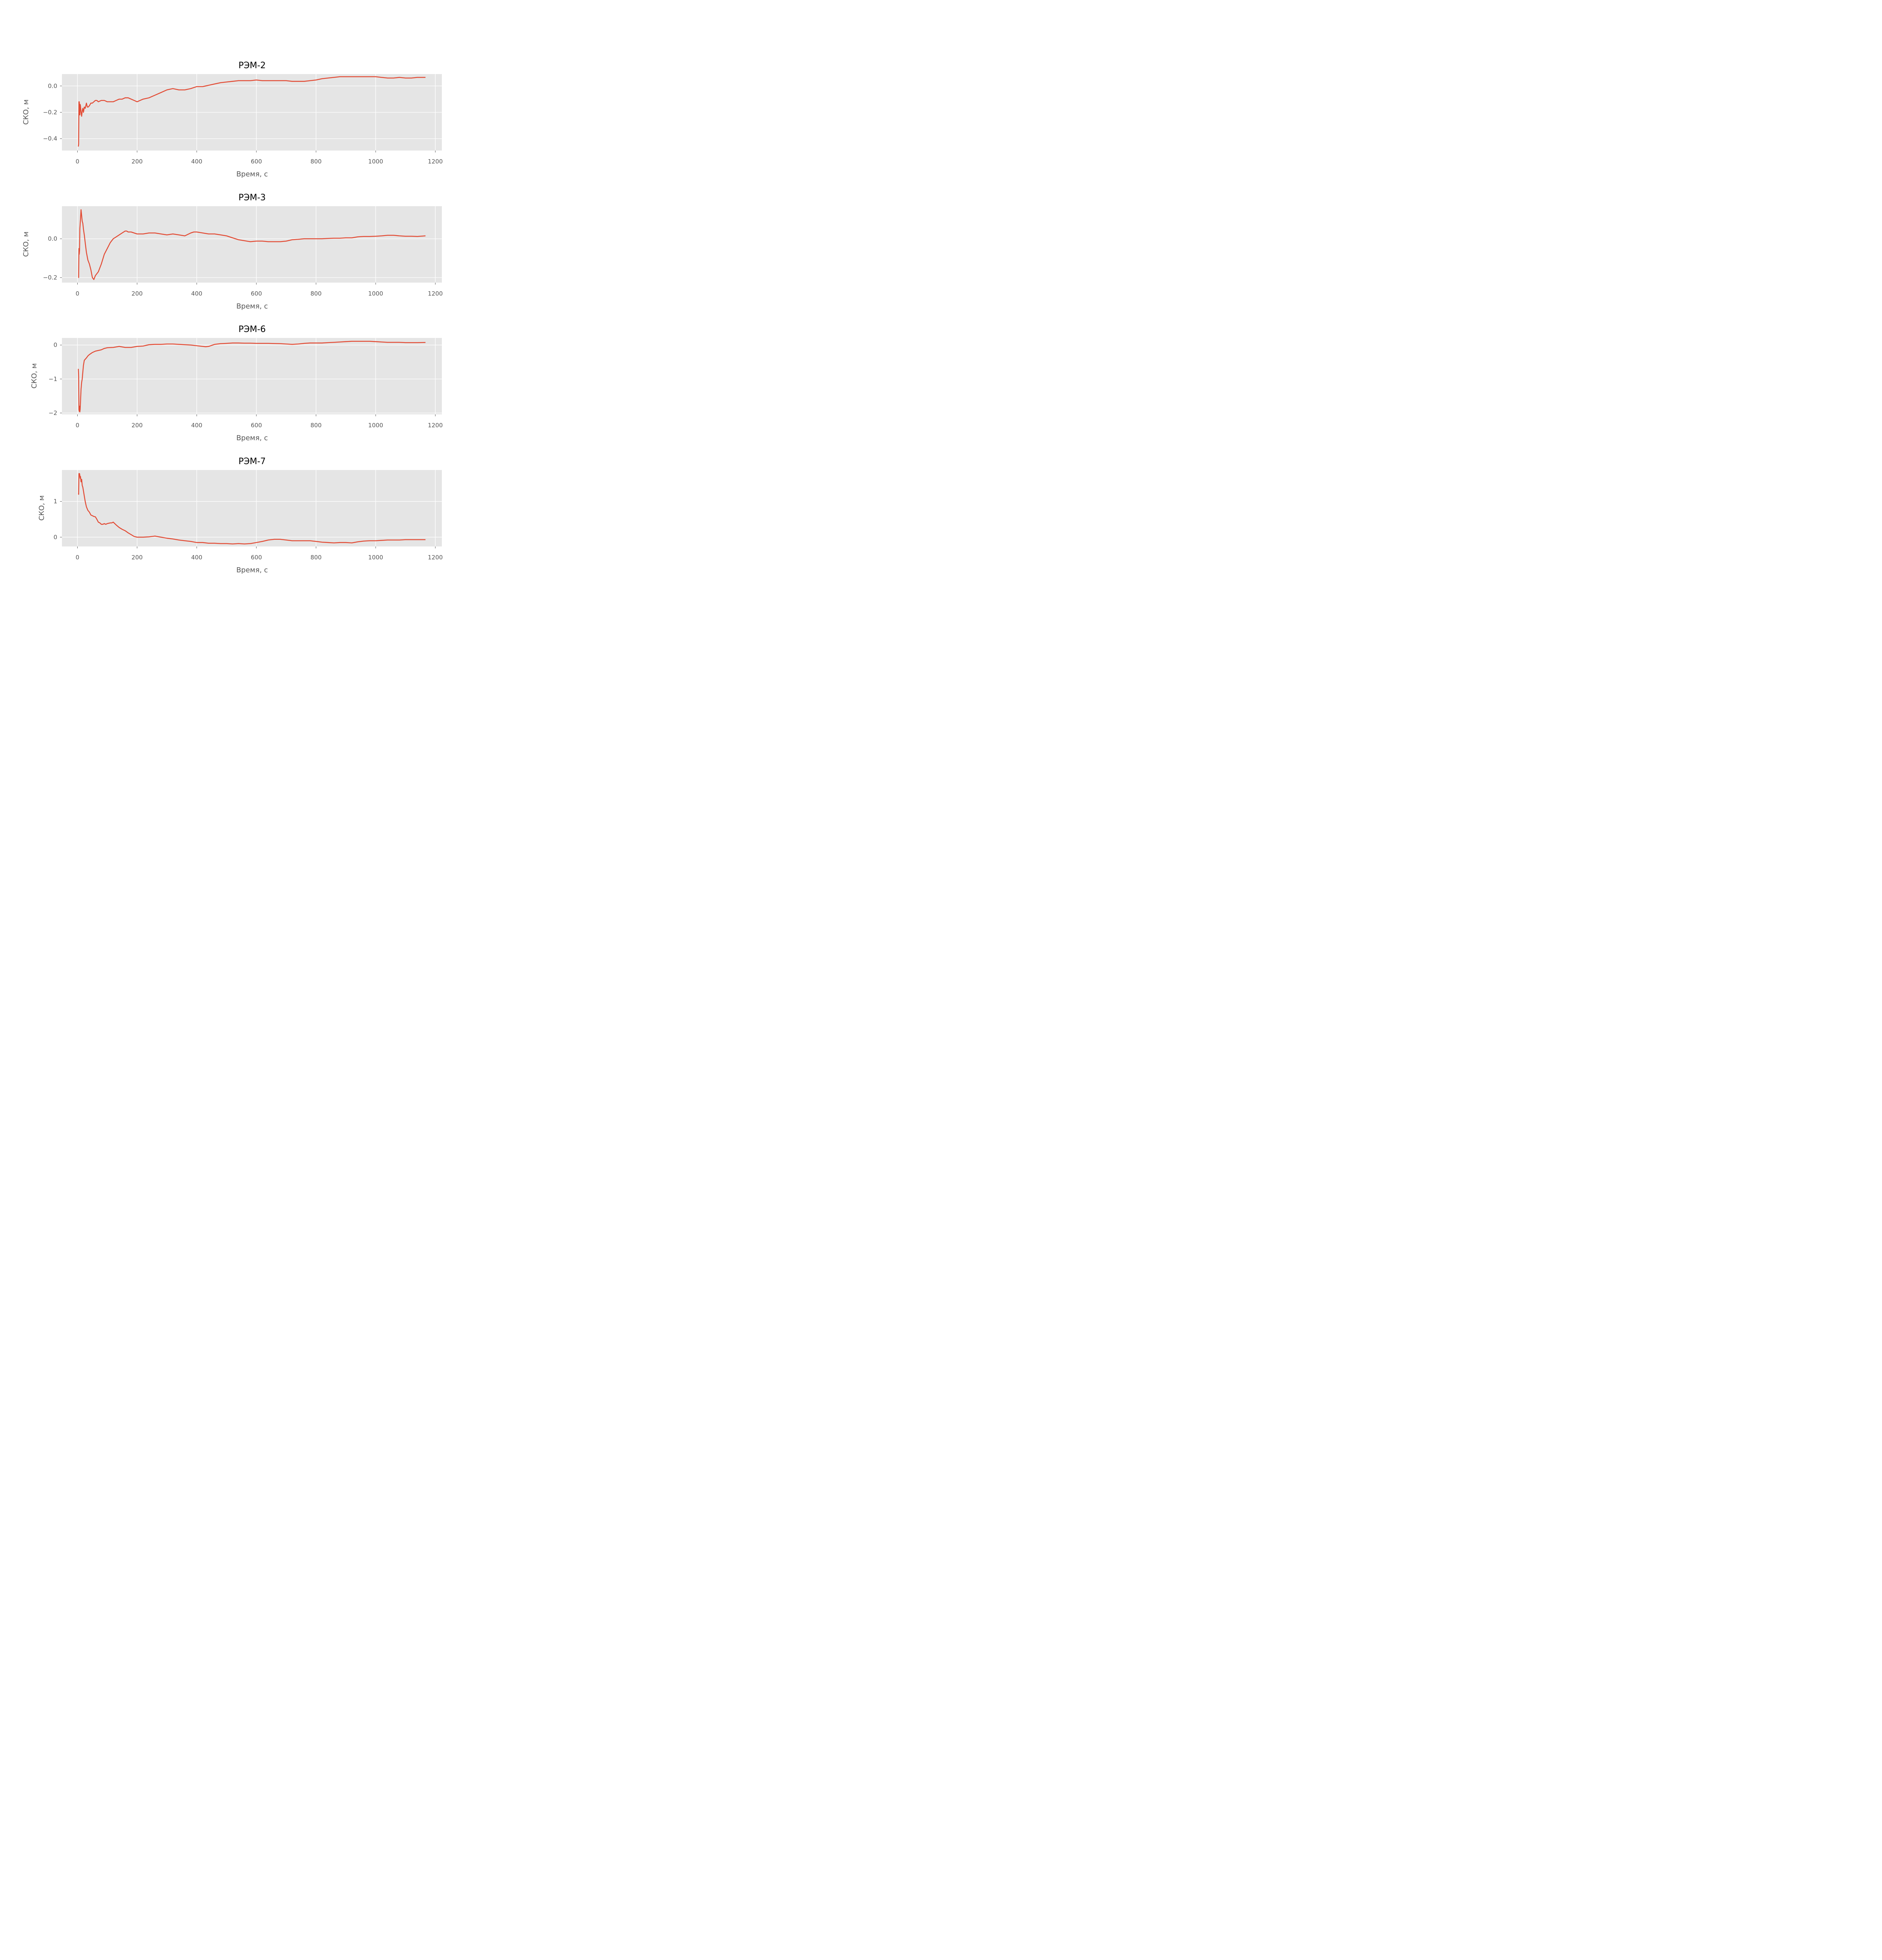 The width and height of the screenshot is (1882, 1960). What do you see at coordinates (50, 138) in the screenshot?
I see `y-tick-label: −0.4` at bounding box center [50, 138].